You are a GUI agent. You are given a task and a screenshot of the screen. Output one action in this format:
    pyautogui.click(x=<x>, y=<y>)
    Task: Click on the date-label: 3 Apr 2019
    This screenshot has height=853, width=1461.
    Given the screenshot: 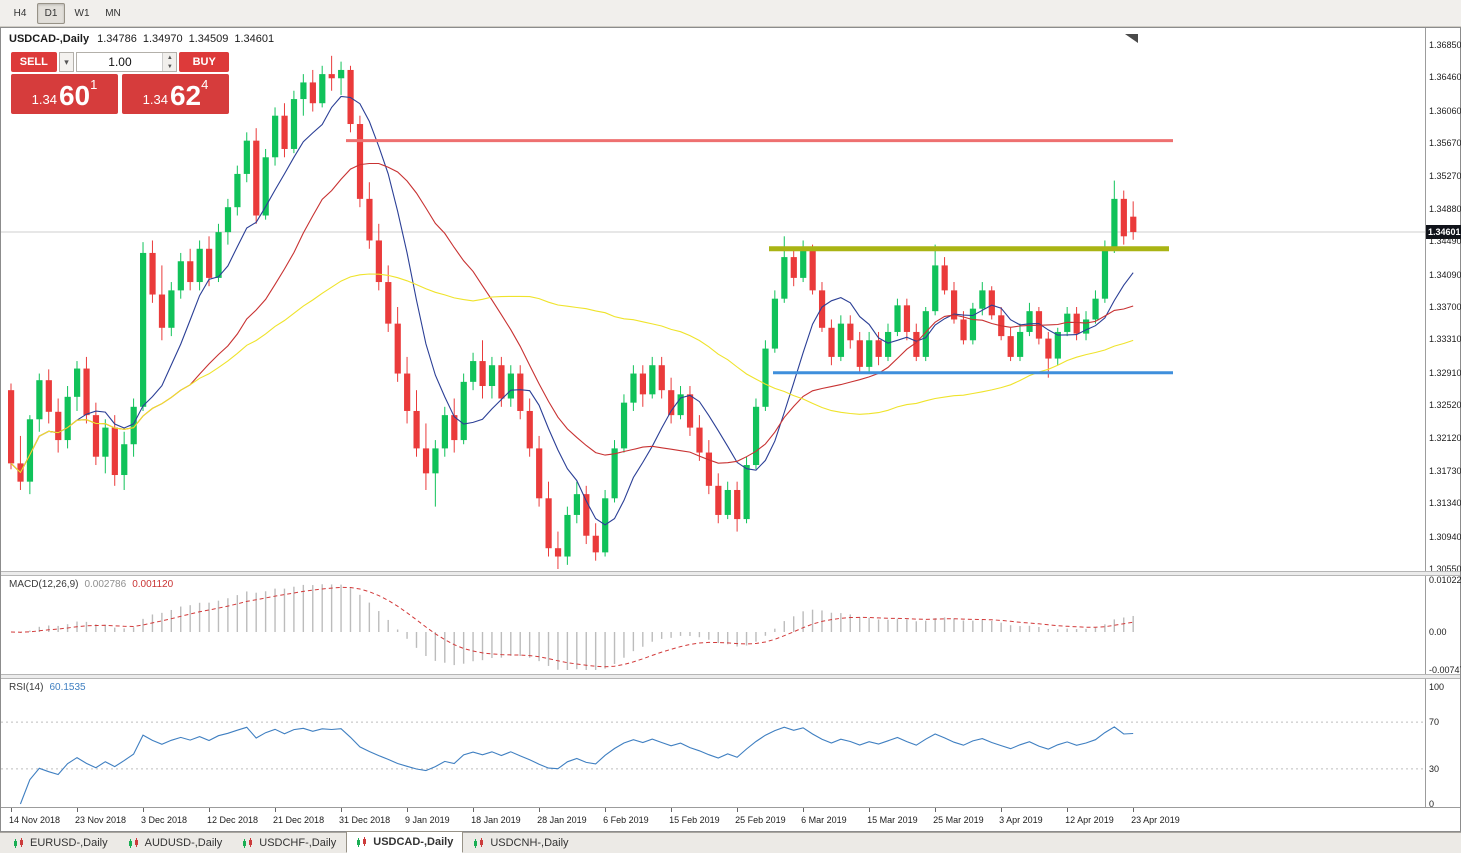 What is the action you would take?
    pyautogui.click(x=1021, y=820)
    